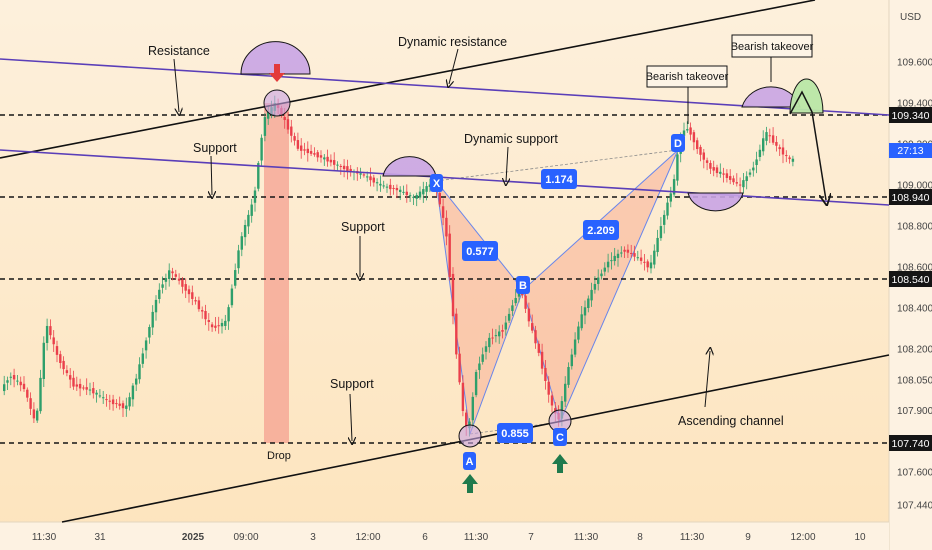  Describe the element at coordinates (601, 231) in the screenshot. I see `ratio-bd-label: 2.209` at that location.